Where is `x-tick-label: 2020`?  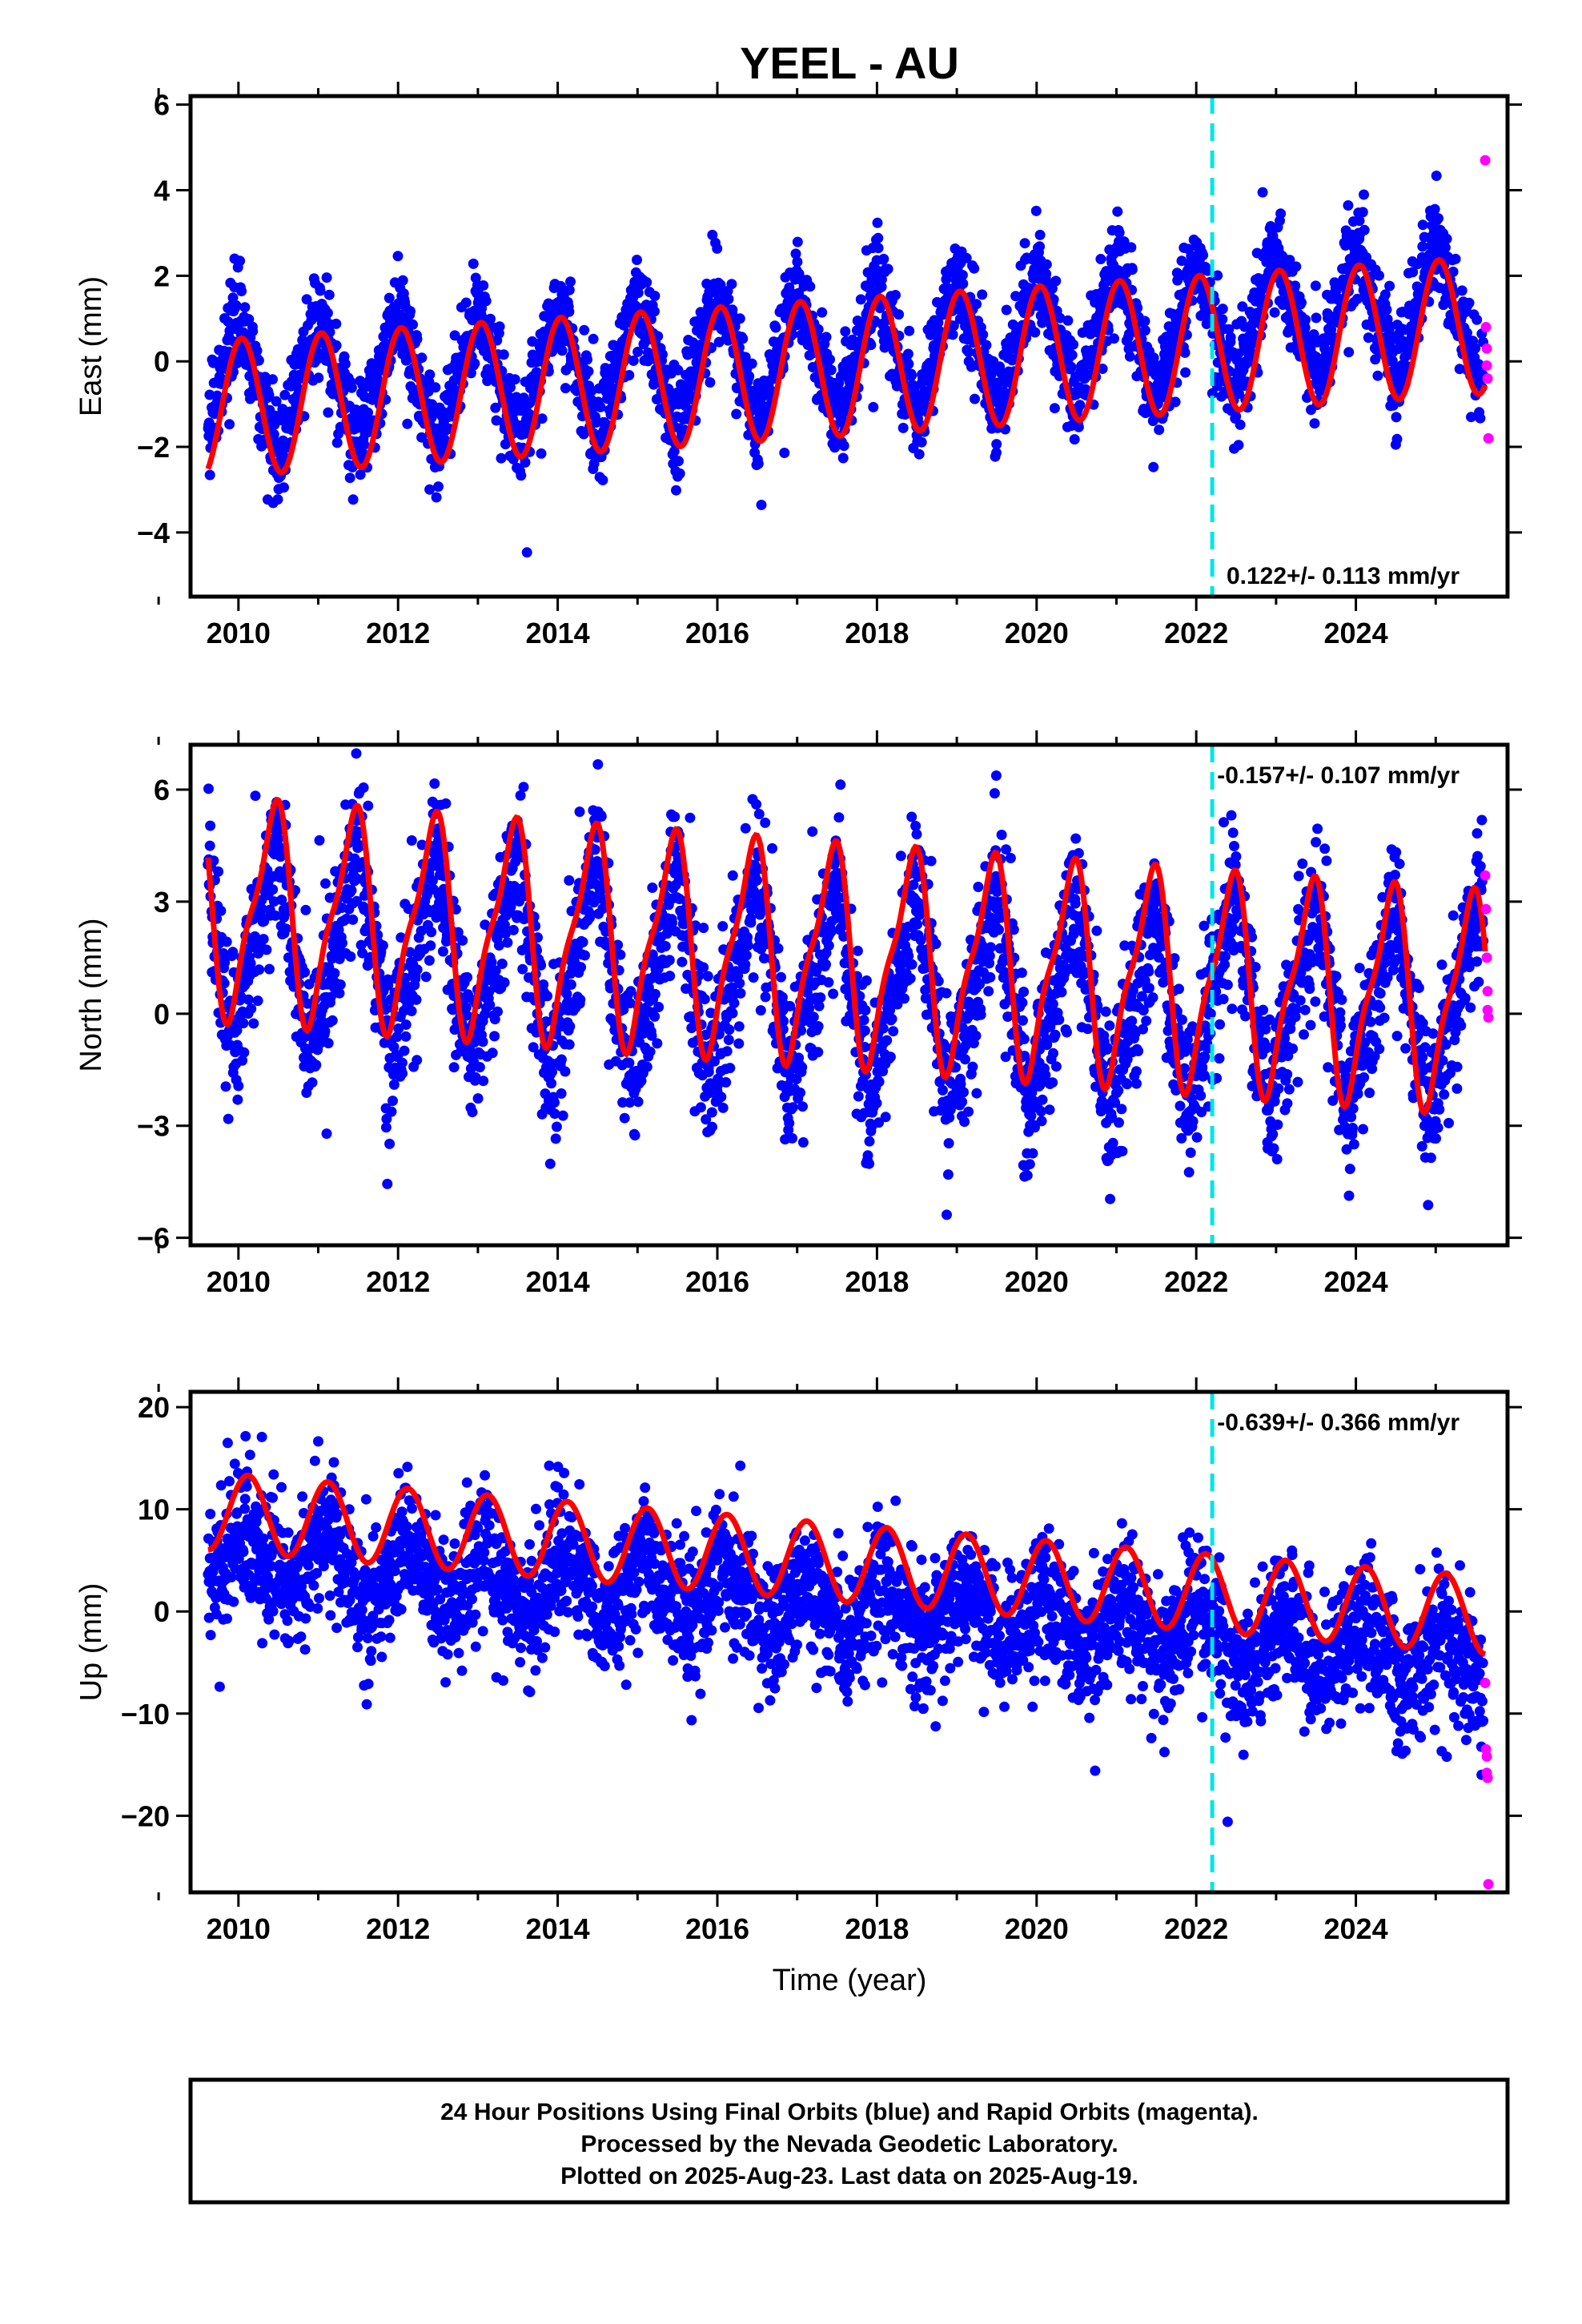 x-tick-label: 2020 is located at coordinates (1037, 633).